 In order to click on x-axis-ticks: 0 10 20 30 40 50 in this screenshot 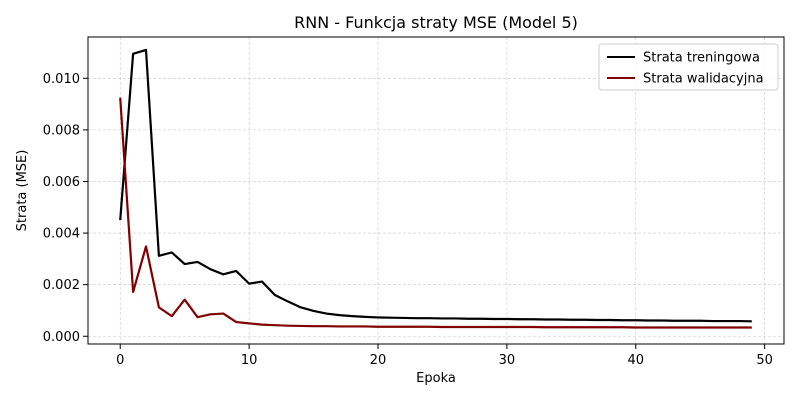, I will do `click(444, 356)`.